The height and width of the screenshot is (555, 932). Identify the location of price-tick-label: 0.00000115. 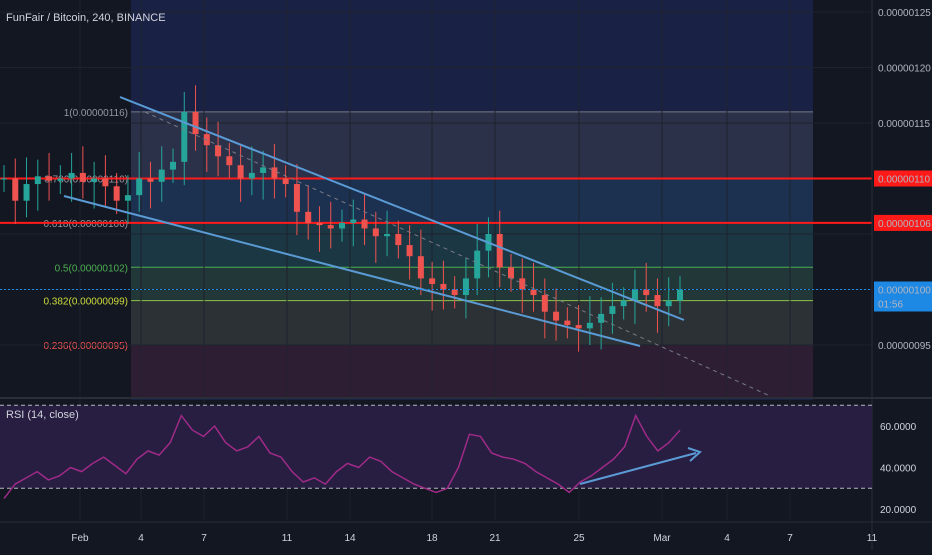
(904, 124).